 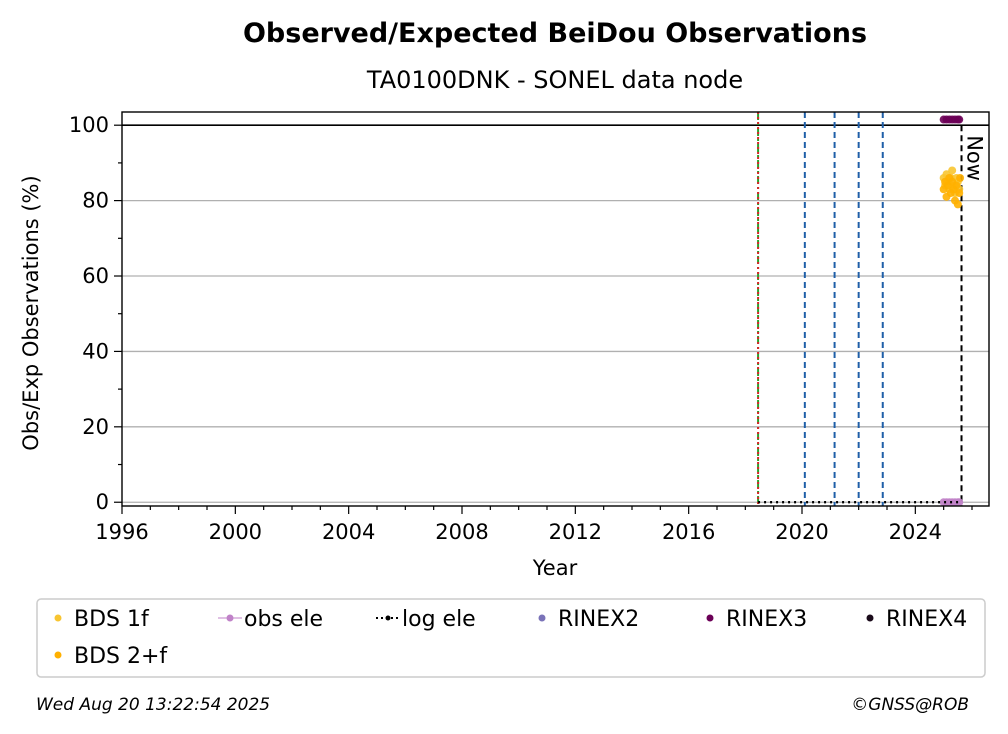 What do you see at coordinates (89, 125) in the screenshot?
I see `y-tick-label: 100` at bounding box center [89, 125].